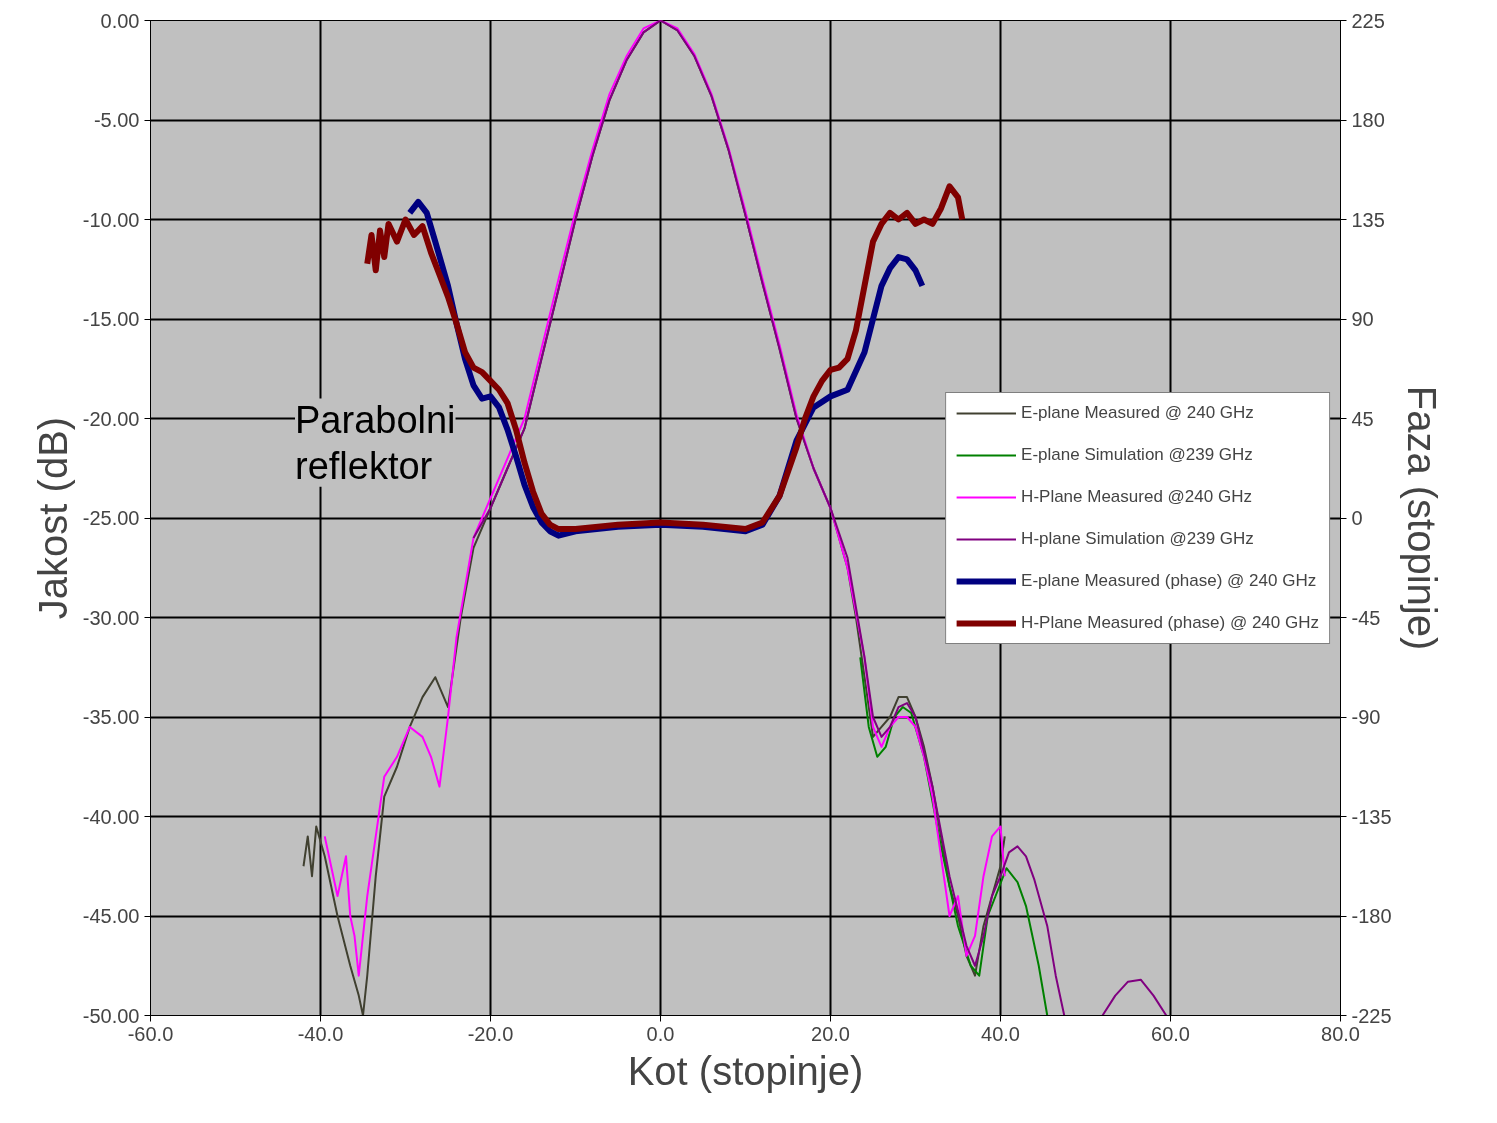 The width and height of the screenshot is (1497, 1123). What do you see at coordinates (1368, 20) in the screenshot?
I see `y2-tick-label: 225` at bounding box center [1368, 20].